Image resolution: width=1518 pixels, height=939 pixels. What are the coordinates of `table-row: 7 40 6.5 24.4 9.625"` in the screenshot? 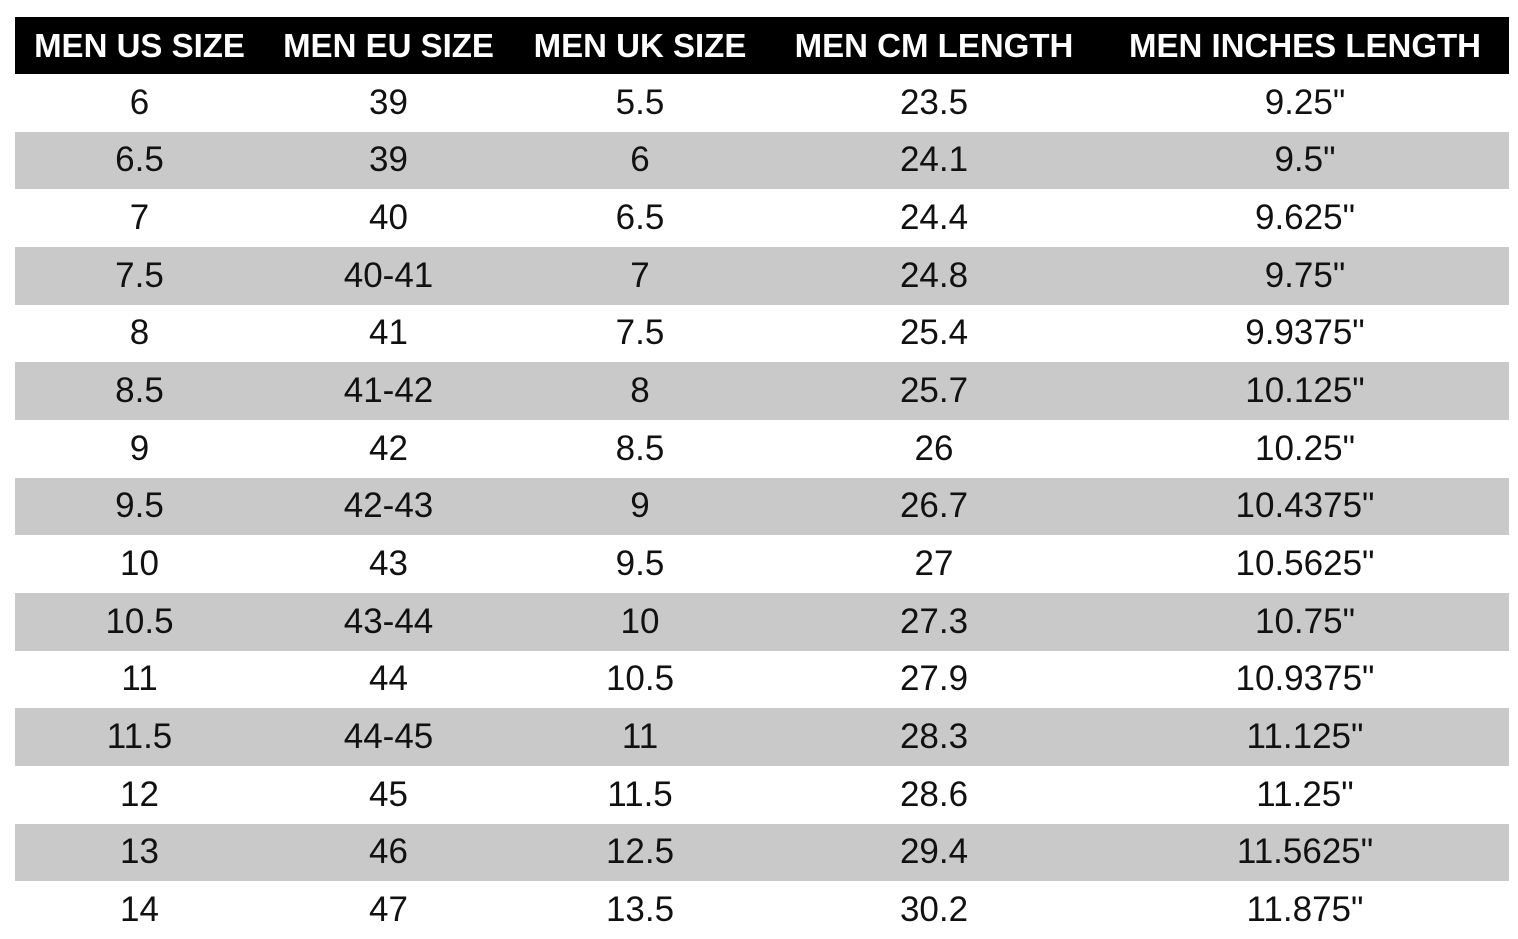 It's located at (762, 218).